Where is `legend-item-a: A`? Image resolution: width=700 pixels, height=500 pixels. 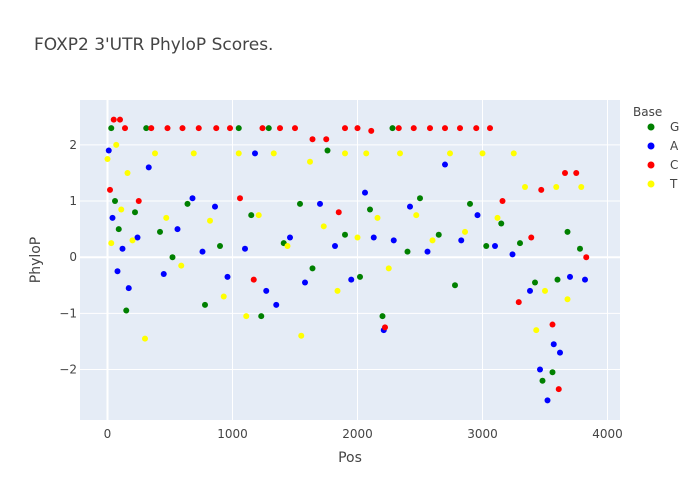
legend-item-a: A is located at coordinates (663, 146).